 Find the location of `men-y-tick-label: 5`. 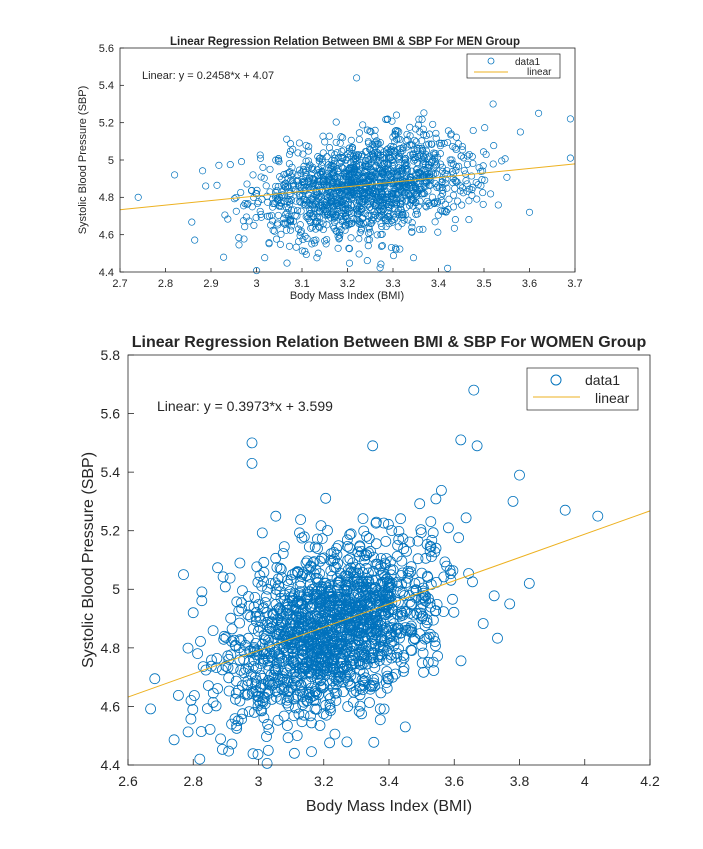

men-y-tick-label: 5 is located at coordinates (111, 161).